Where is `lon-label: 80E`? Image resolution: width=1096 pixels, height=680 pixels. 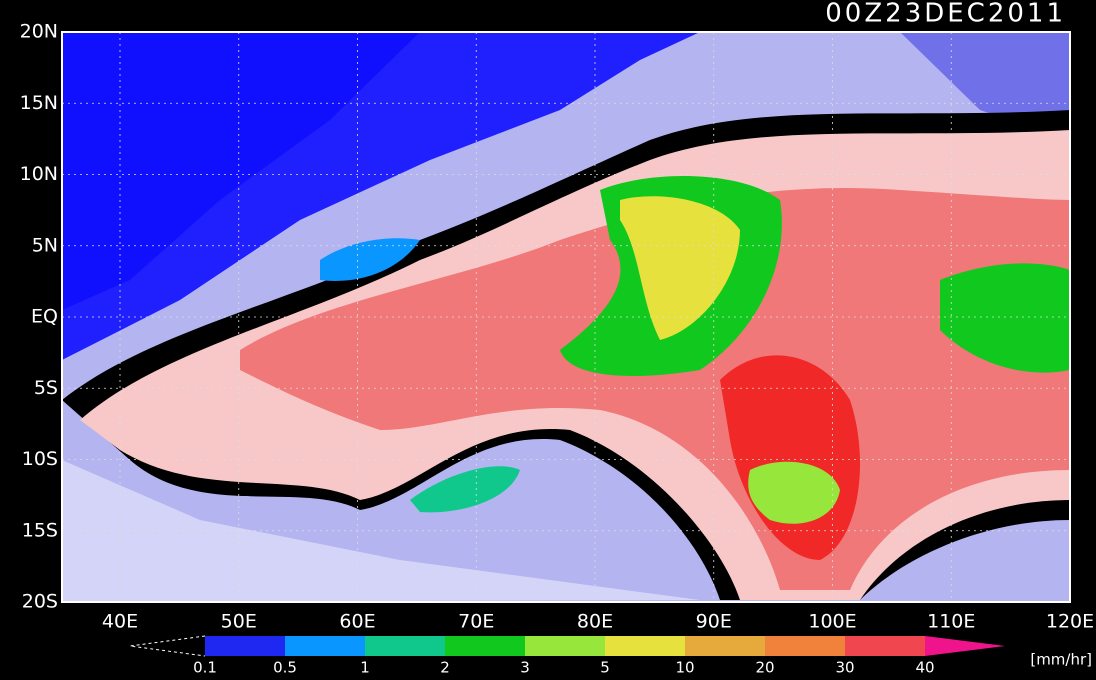 lon-label: 80E is located at coordinates (595, 622).